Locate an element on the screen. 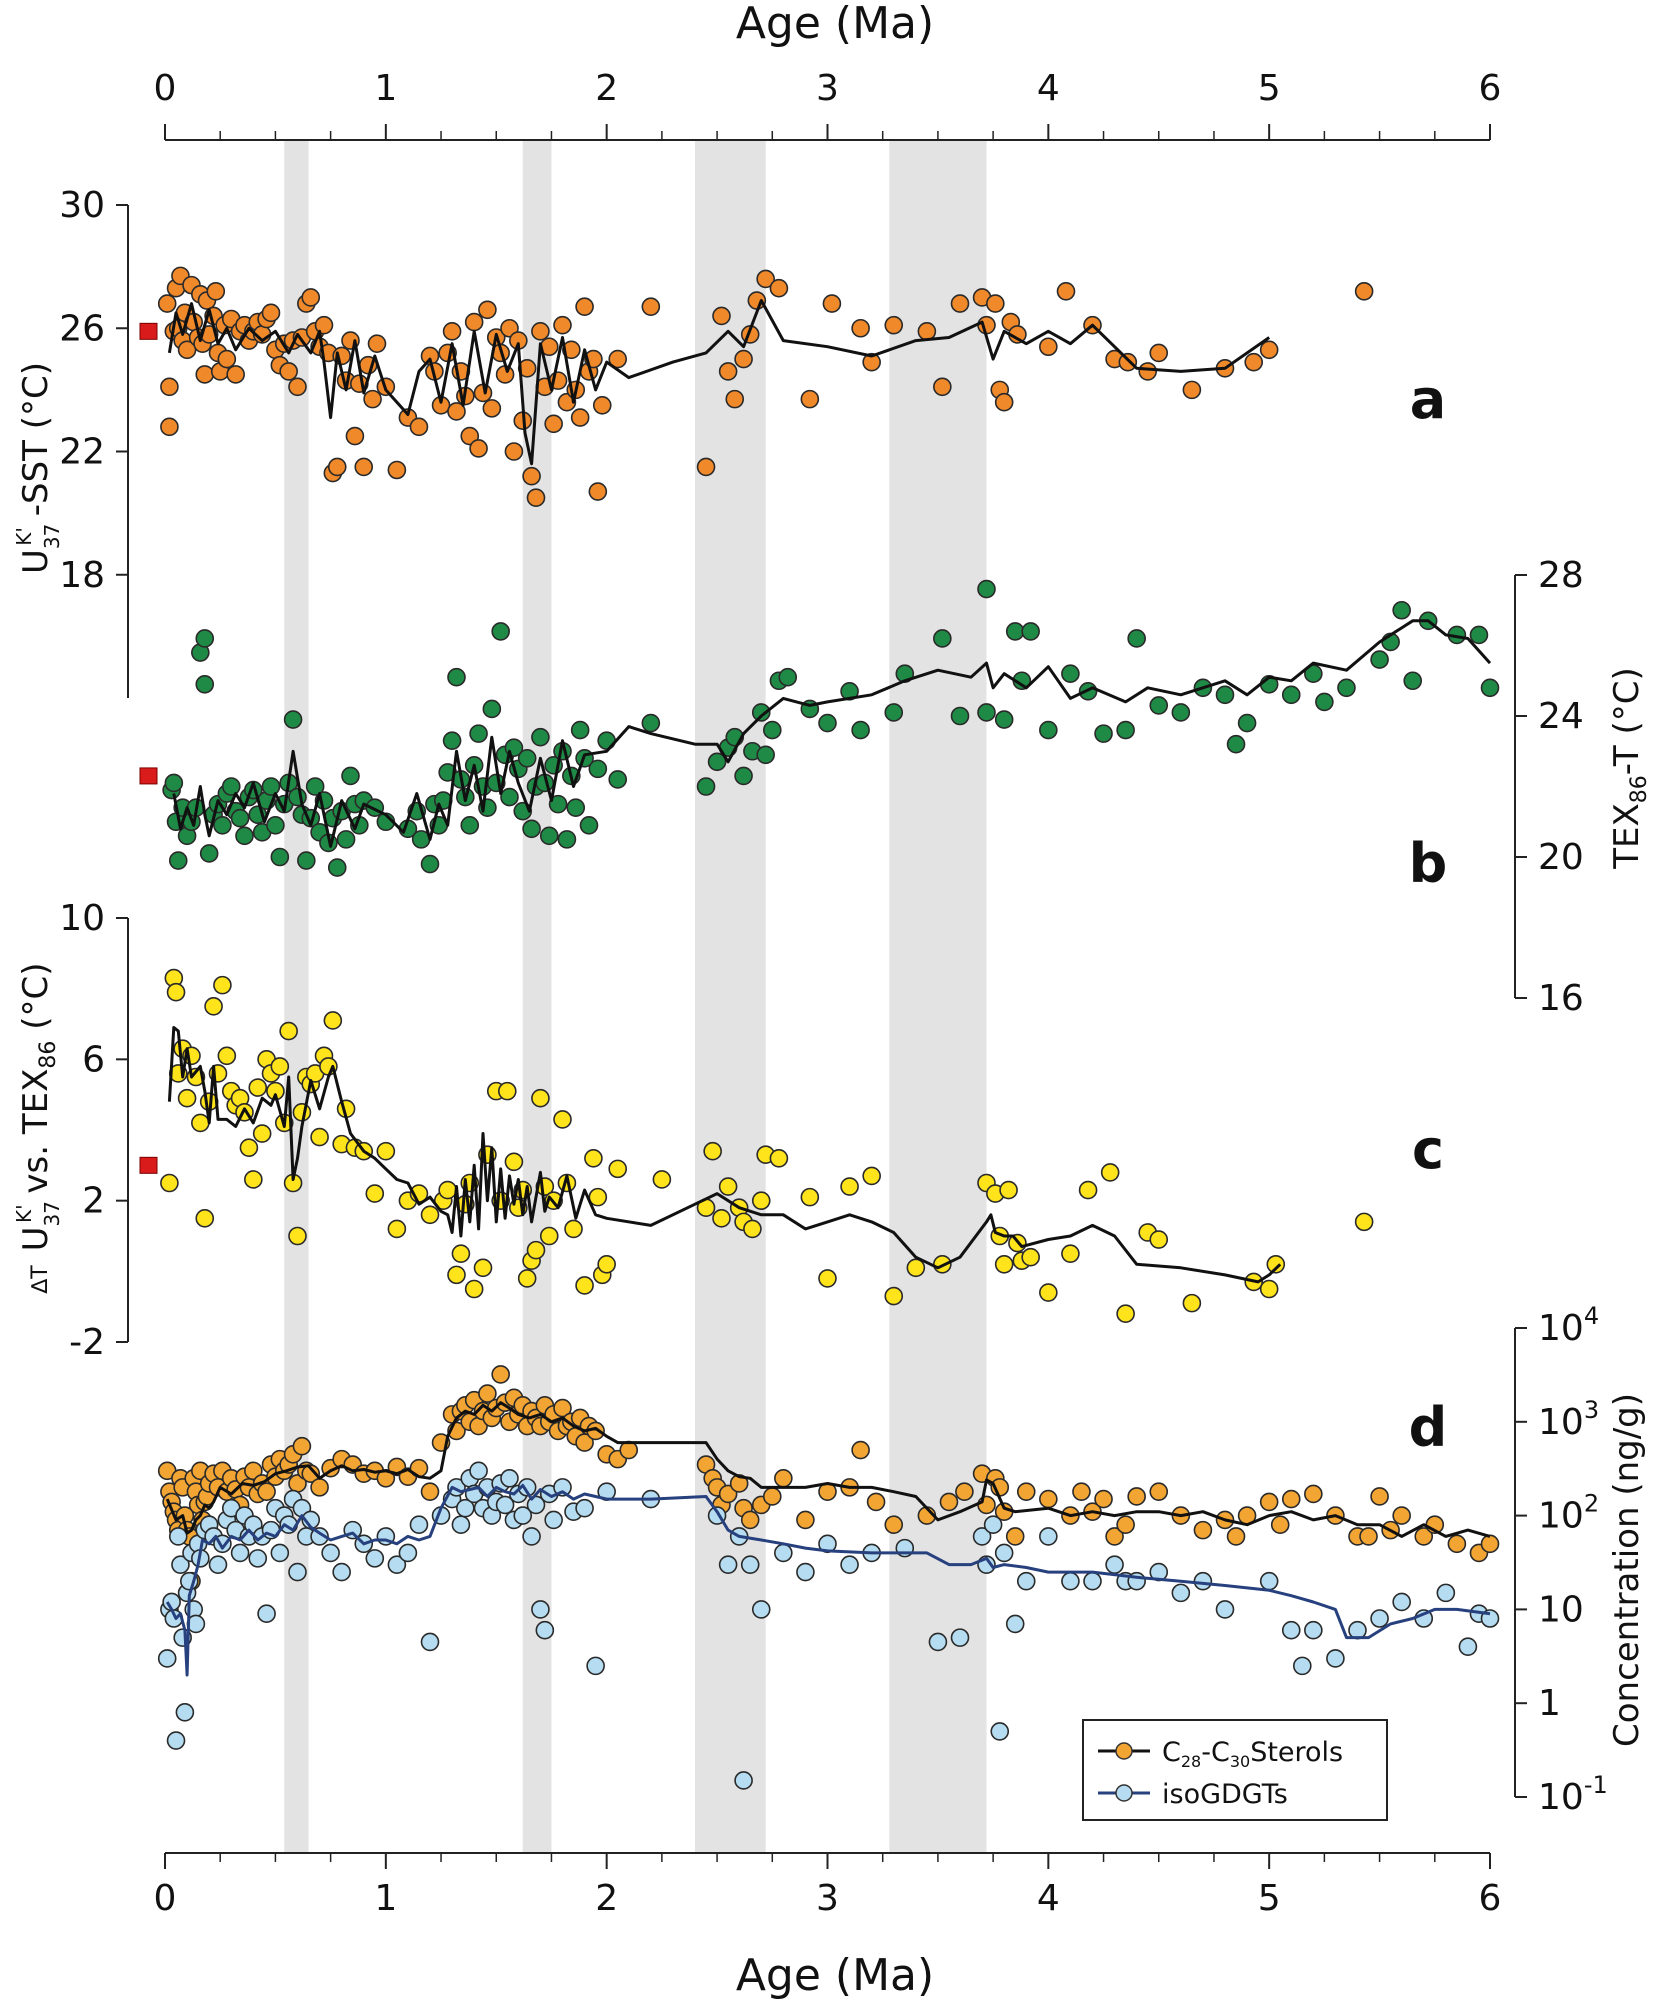  y-axis-c-tick-label: 10 is located at coordinates (82, 918).